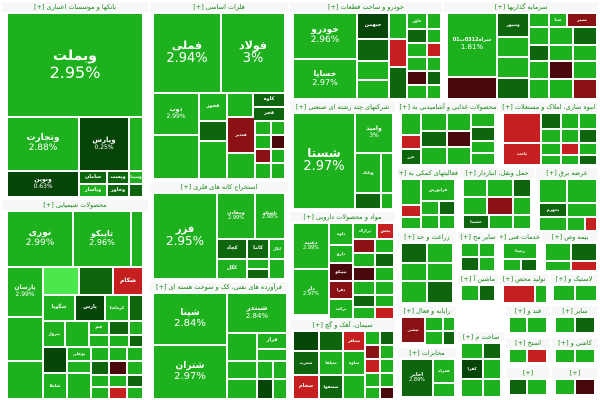  Describe the element at coordinates (59, 308) in the screenshot. I see `tile-شگویا: شگویا` at that location.